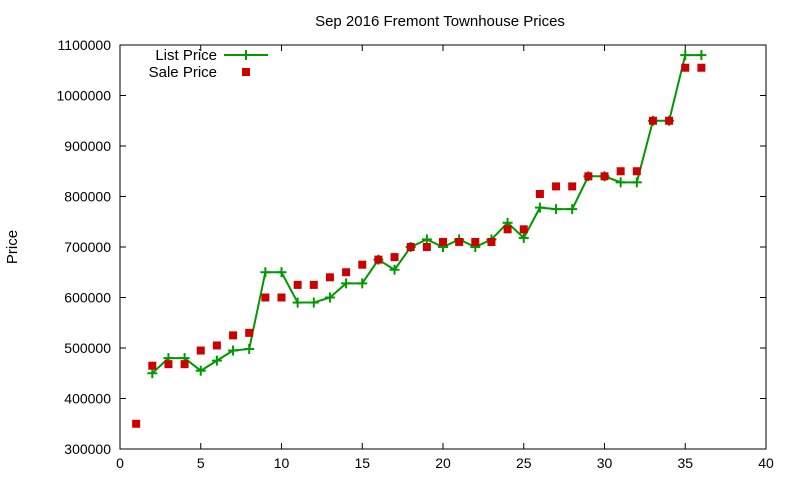 This screenshot has height=480, width=800. I want to click on y-tick-label: 800000, so click(87, 197).